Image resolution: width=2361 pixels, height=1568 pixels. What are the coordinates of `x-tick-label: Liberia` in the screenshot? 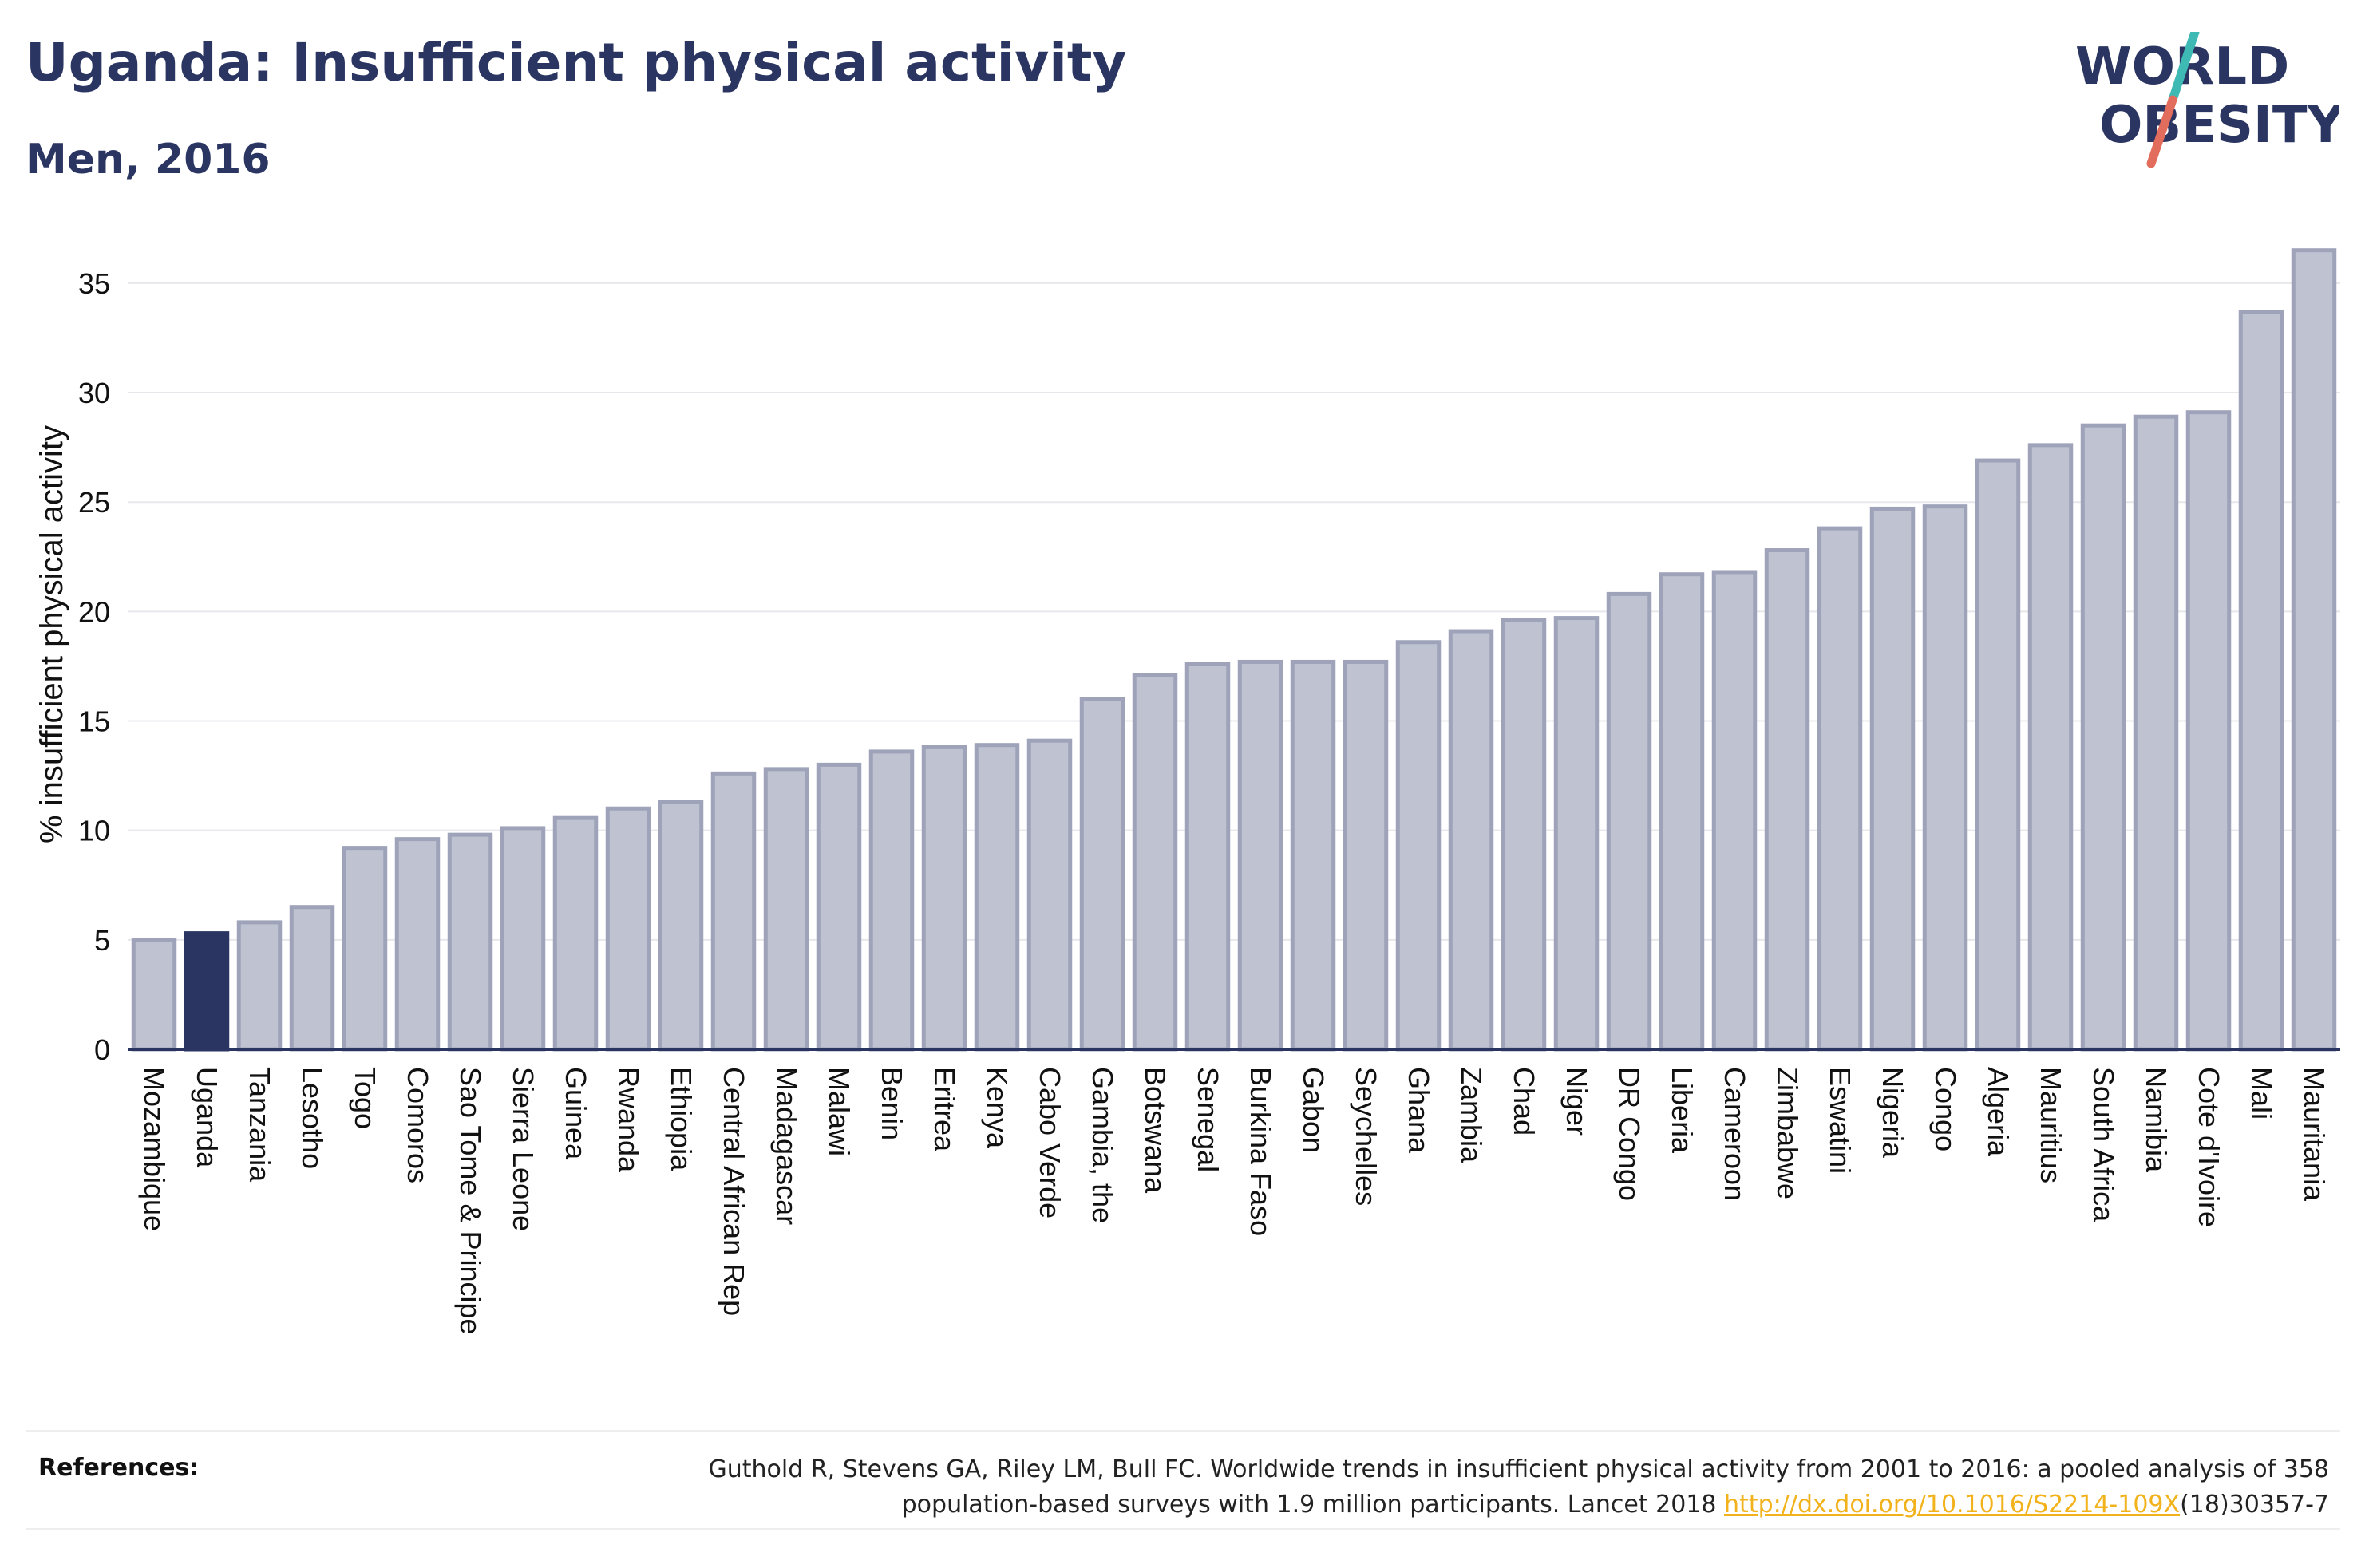 It's located at (1682, 1110).